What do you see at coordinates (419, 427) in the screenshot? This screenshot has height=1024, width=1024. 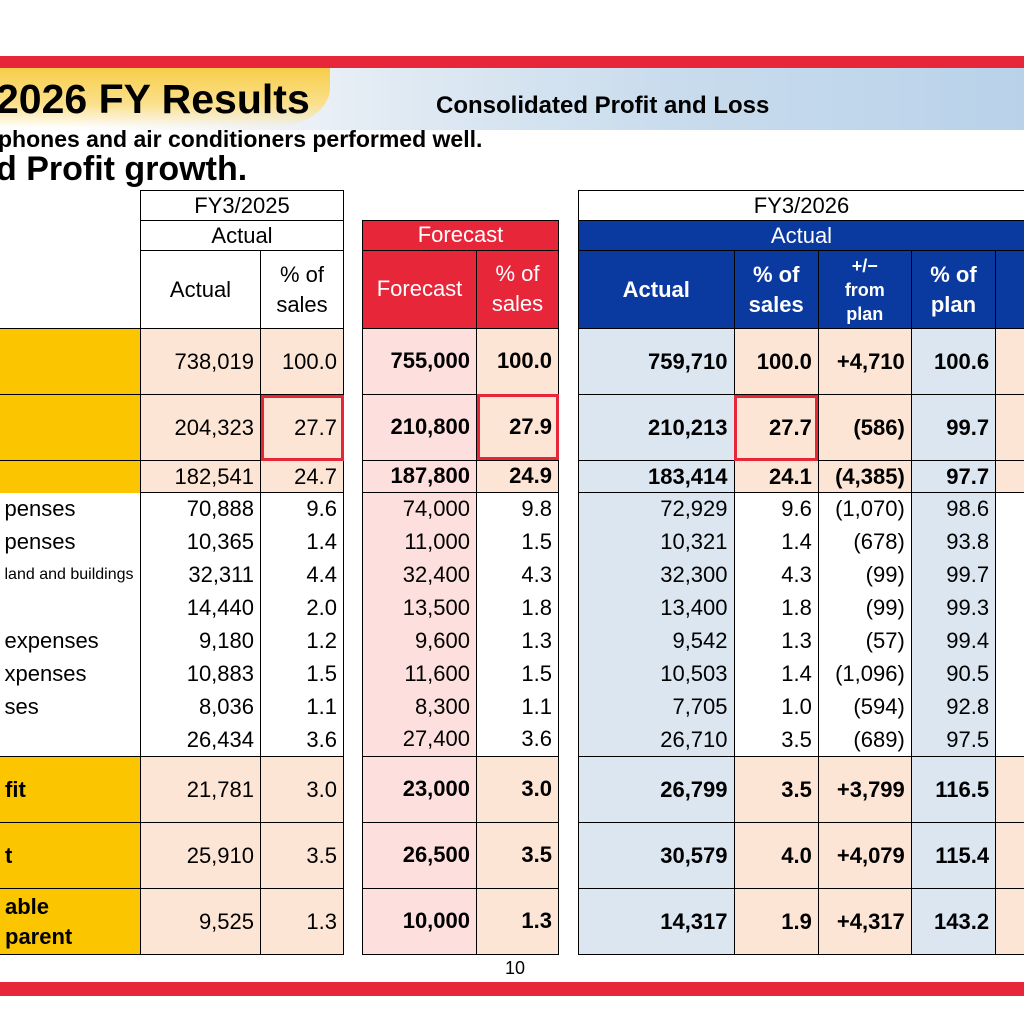 I see `forecast-cell: 210,800` at bounding box center [419, 427].